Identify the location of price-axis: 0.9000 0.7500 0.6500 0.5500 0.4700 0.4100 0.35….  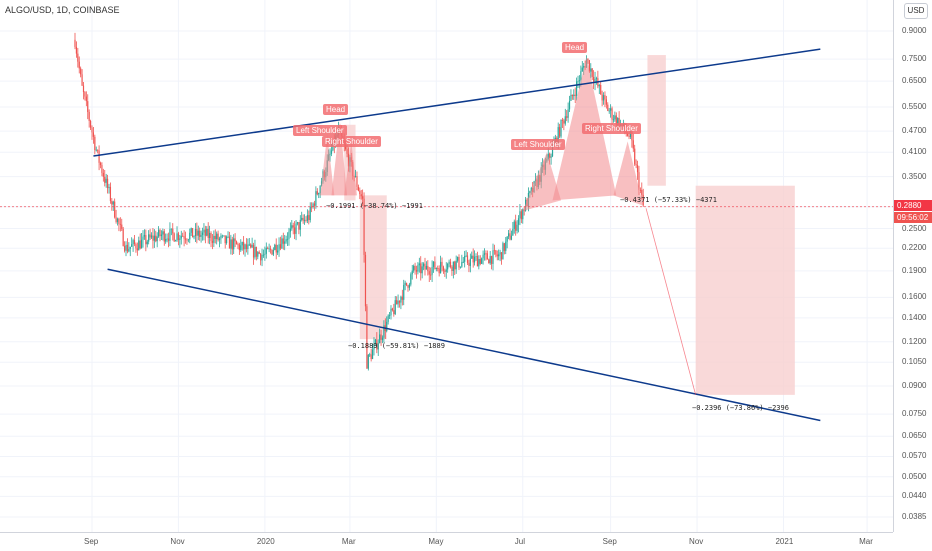
(912, 266).